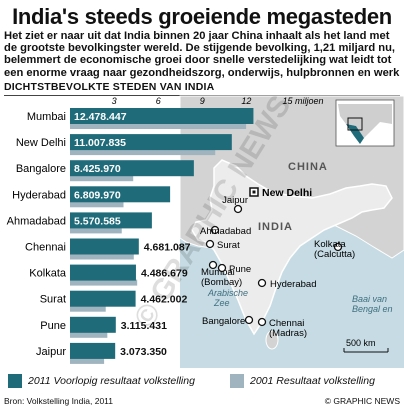  I want to click on category-label: Mumbai, so click(46, 117).